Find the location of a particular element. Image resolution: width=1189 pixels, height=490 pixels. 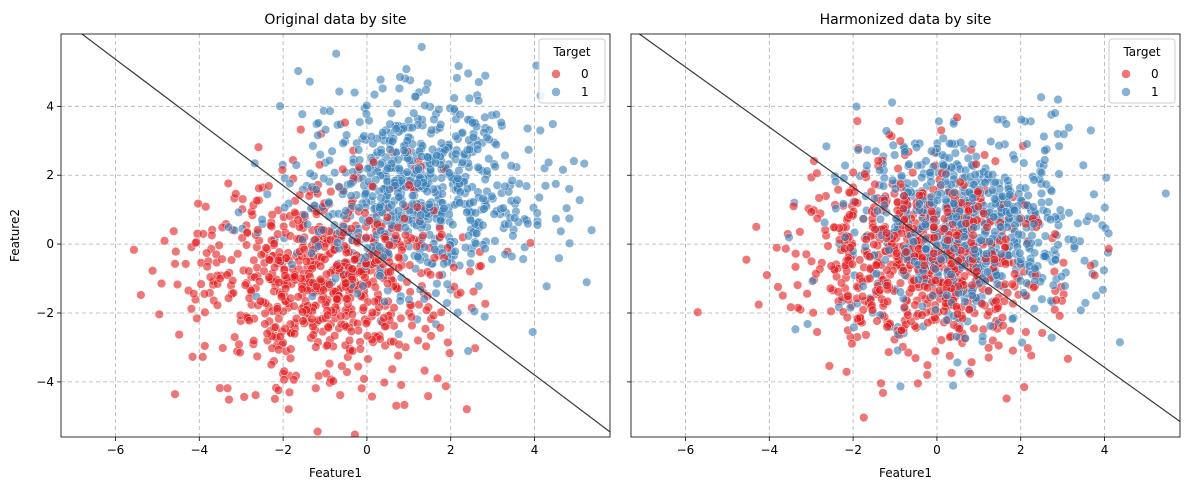

y-tick-label: 4 is located at coordinates (50, 106).